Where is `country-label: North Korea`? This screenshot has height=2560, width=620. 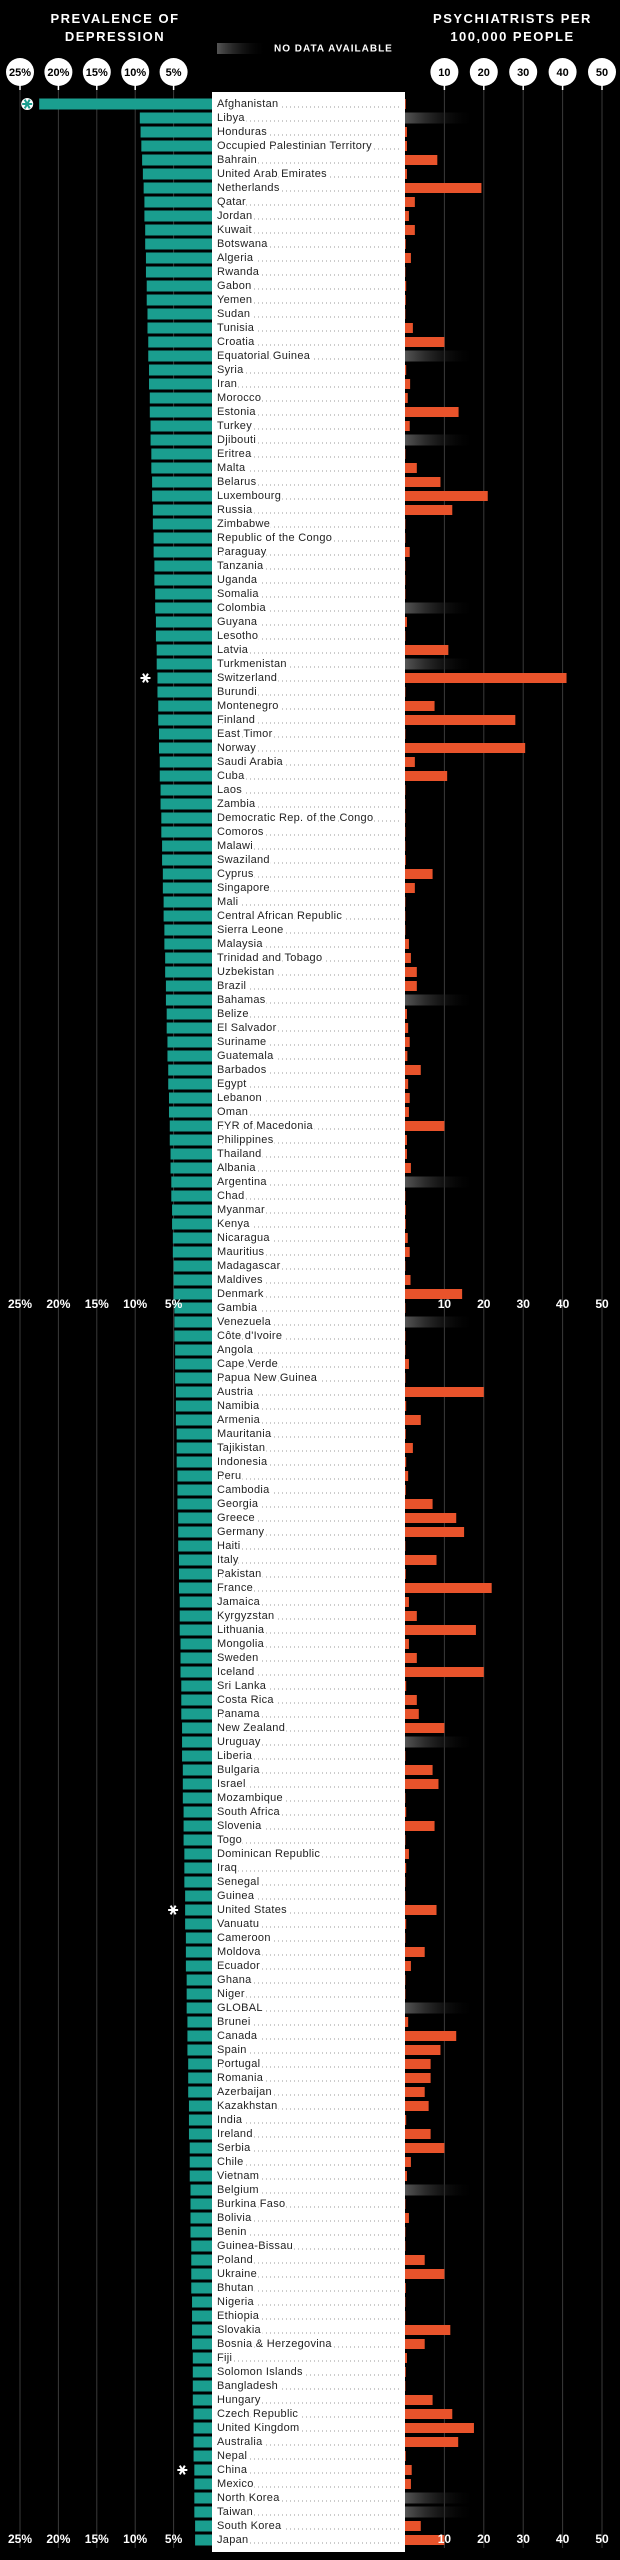
country-label: North Korea is located at coordinates (248, 2498).